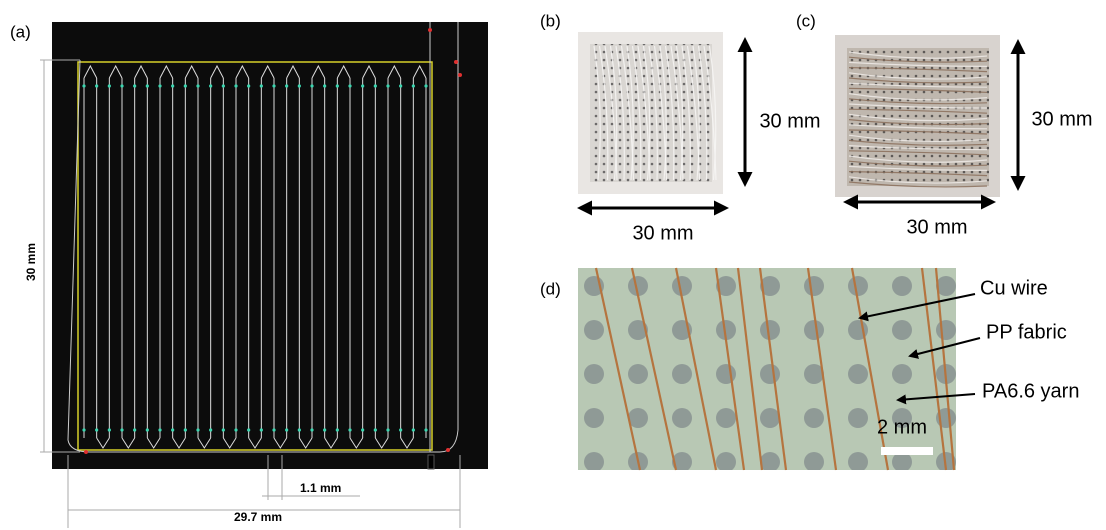 The width and height of the screenshot is (1106, 530). Describe the element at coordinates (651, 113) in the screenshot. I see `photo-fabric` at that location.